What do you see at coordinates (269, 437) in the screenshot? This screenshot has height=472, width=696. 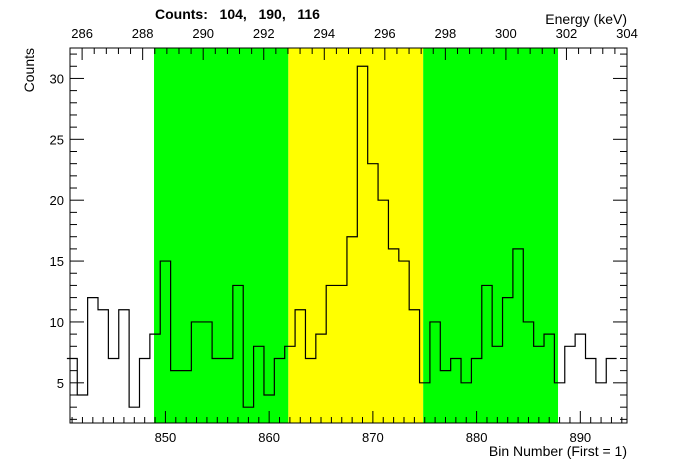 I see `x-tick-label-860: 860` at bounding box center [269, 437].